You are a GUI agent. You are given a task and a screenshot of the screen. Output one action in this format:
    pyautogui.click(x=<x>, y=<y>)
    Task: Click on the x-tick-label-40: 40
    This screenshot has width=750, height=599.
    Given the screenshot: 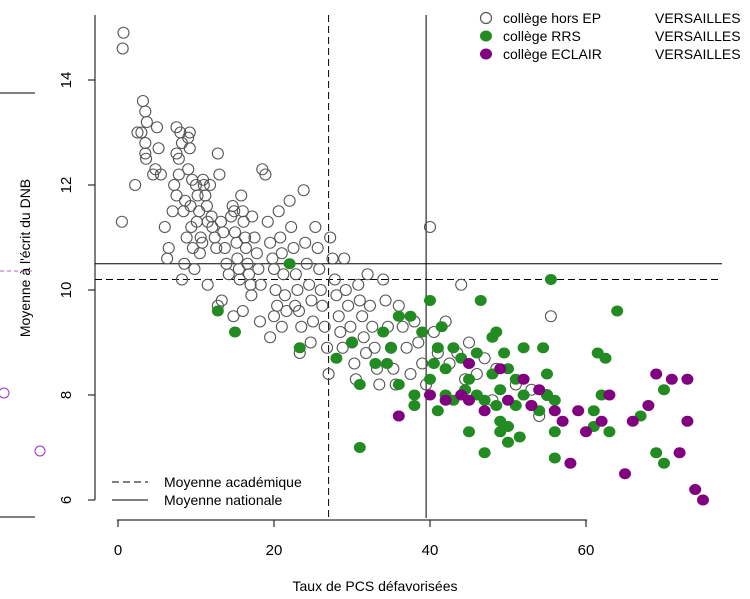 What is the action you would take?
    pyautogui.click(x=430, y=550)
    